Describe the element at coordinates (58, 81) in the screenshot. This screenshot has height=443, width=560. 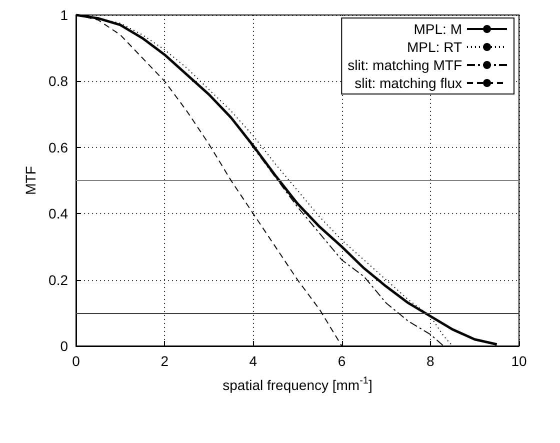
I see `y-tick-label: 0.8` at that location.